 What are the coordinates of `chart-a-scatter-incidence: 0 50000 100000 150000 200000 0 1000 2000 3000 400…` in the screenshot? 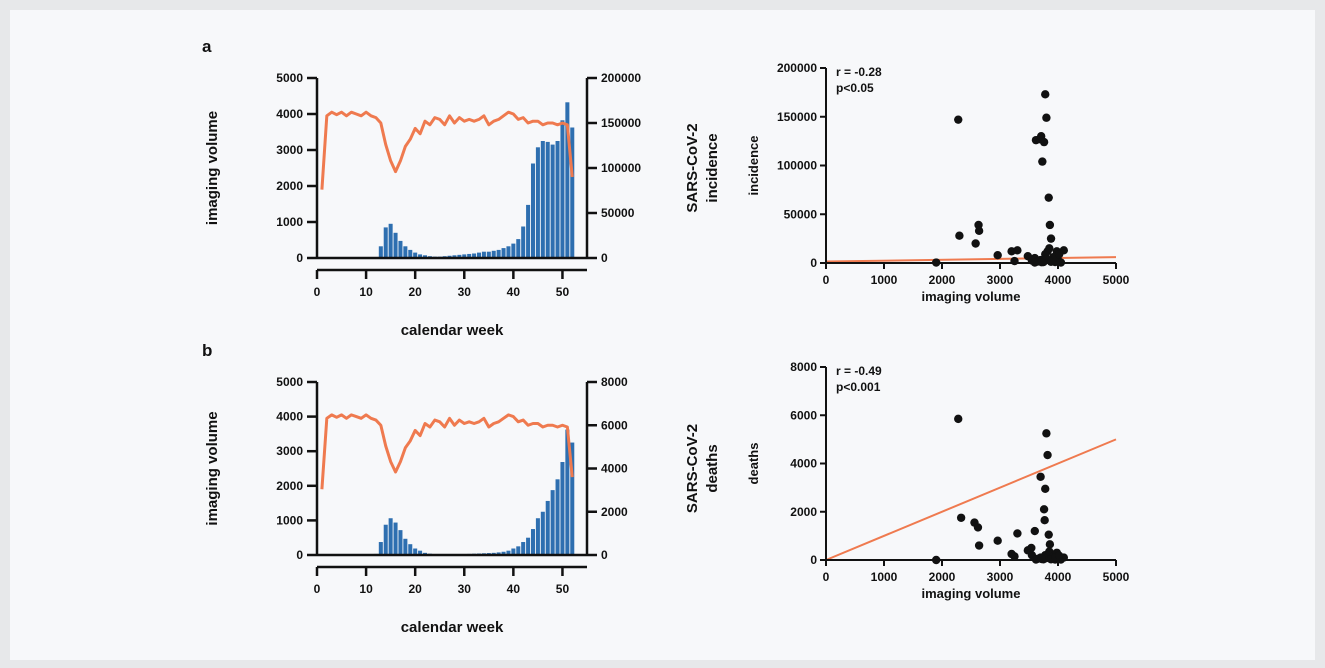 It's located at (938, 182).